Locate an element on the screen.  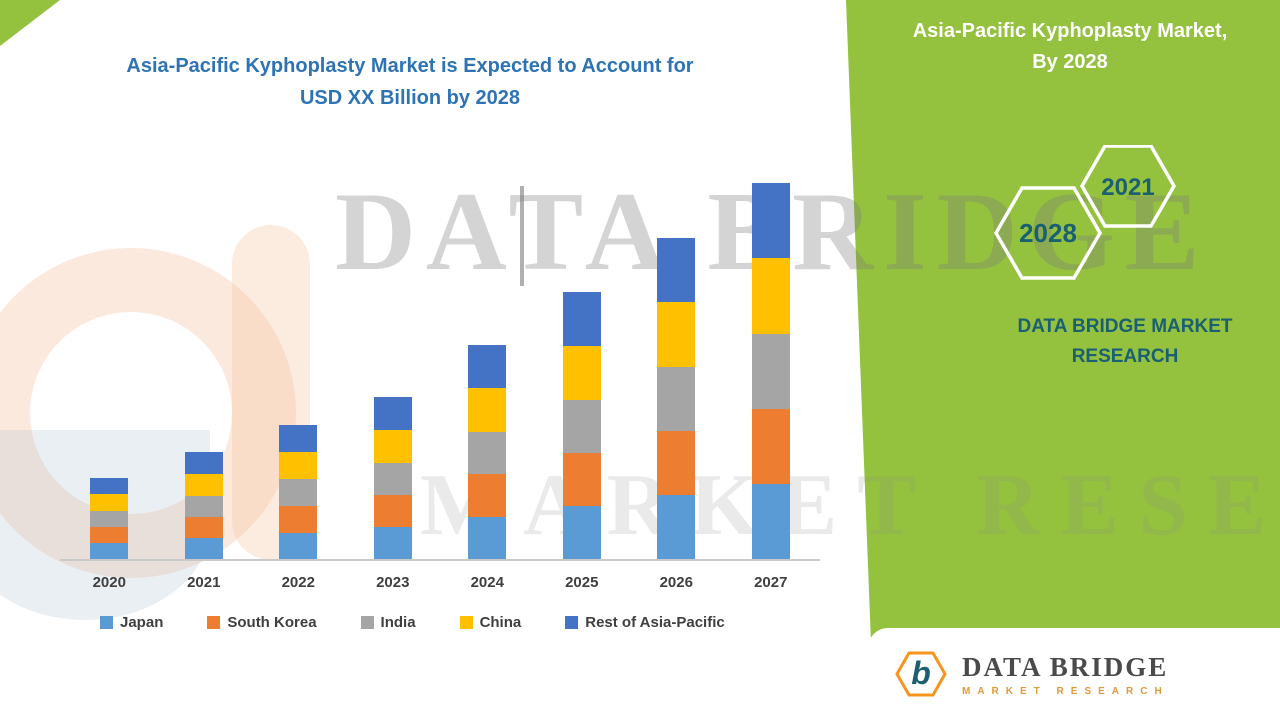
legend-item-japan: Japan is located at coordinates (131, 622).